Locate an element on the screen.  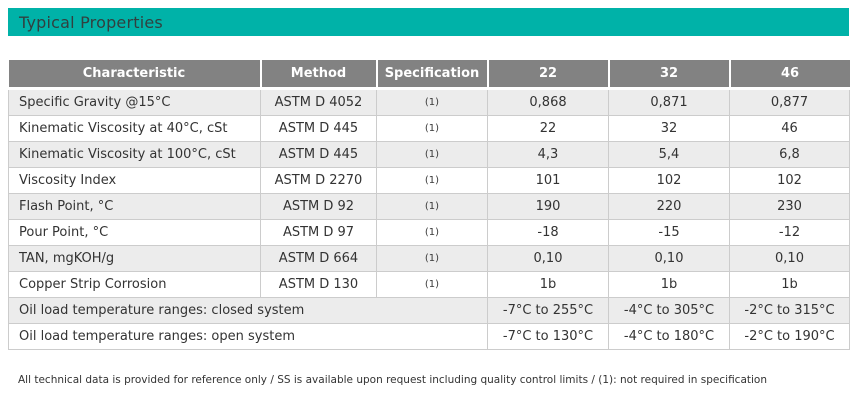
col-header-characteristic: Characteristic is located at coordinates (134, 75).